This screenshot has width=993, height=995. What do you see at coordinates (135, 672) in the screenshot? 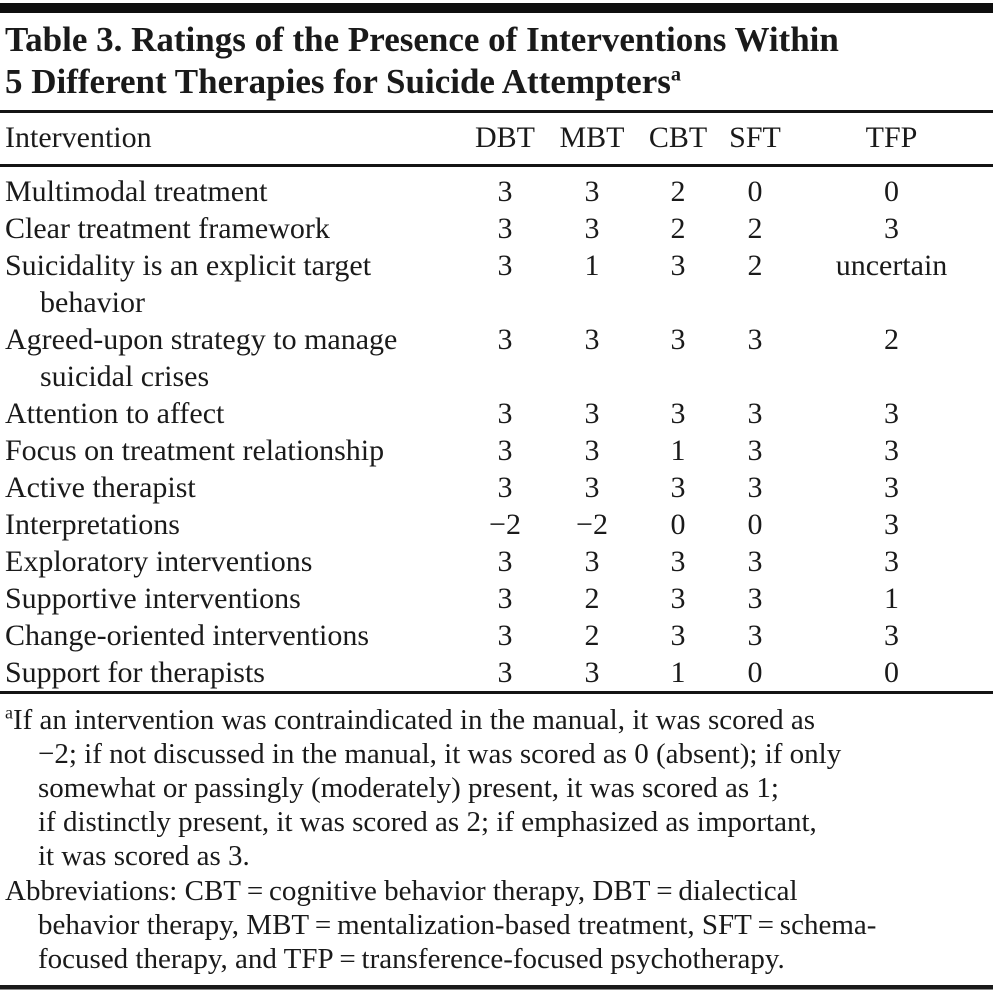
I see `row-label: Support for therapists` at bounding box center [135, 672].